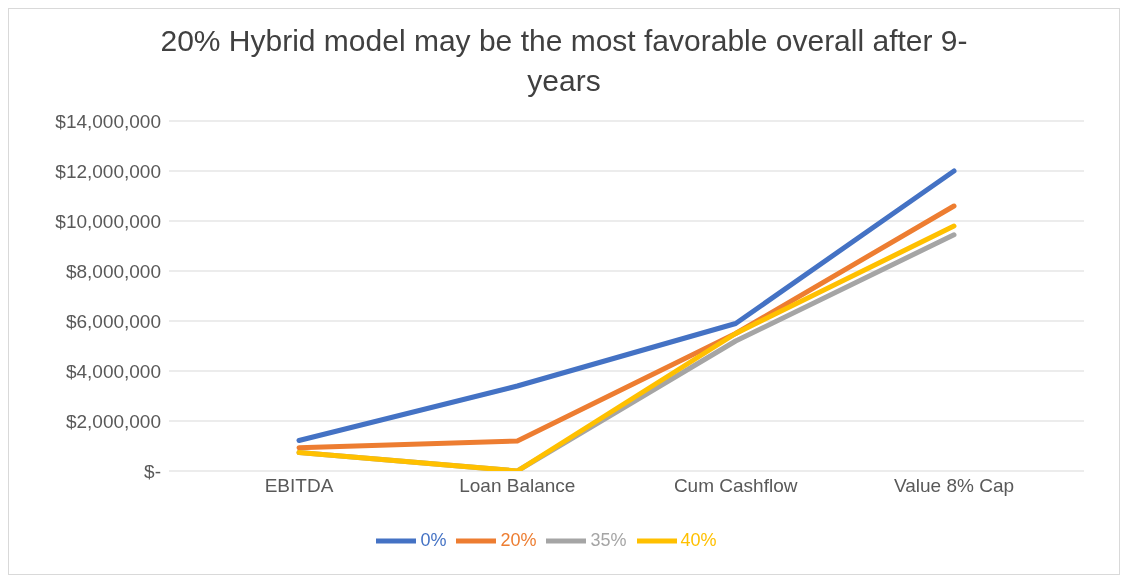  Describe the element at coordinates (564, 61) in the screenshot. I see `chart-title: 20% Hybrid model may be the most favorable overall after 9-years` at that location.